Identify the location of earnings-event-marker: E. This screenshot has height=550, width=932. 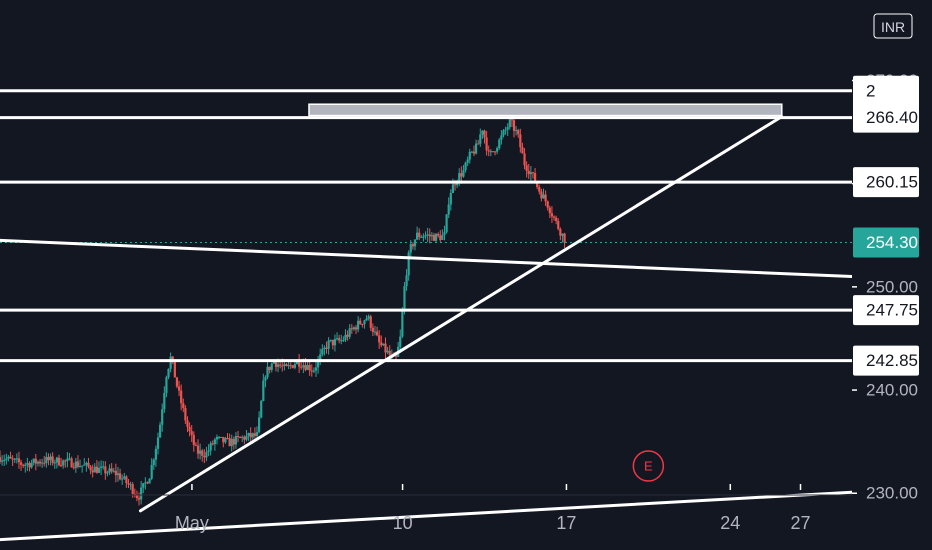
(648, 466).